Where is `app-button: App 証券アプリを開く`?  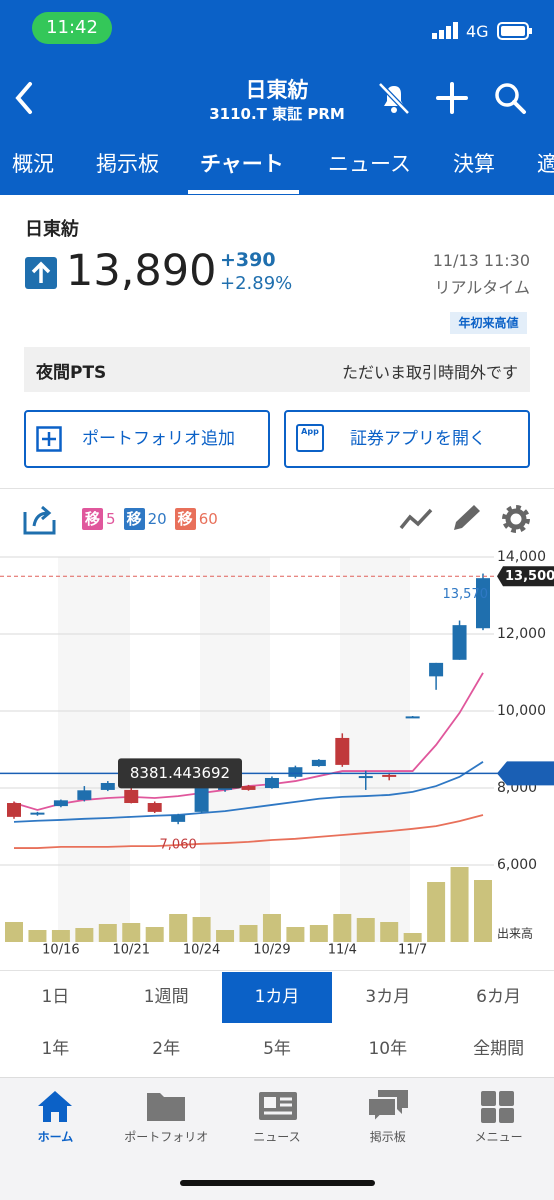 app-button: App 証券アプリを開く is located at coordinates (407, 439).